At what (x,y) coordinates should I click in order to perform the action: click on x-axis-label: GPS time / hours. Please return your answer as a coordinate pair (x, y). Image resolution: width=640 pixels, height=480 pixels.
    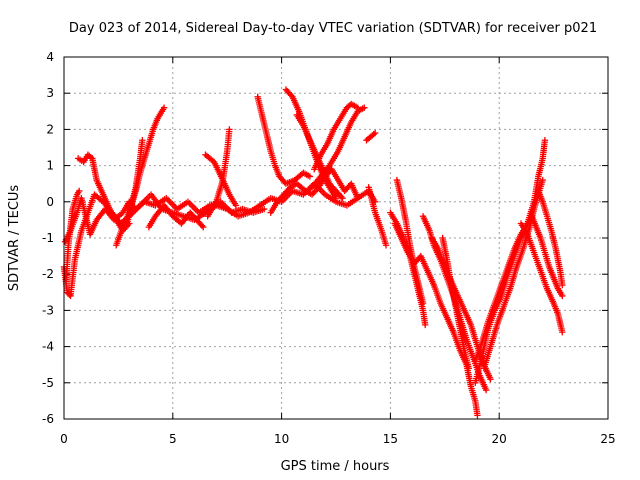
    Looking at the image, I should click on (335, 466).